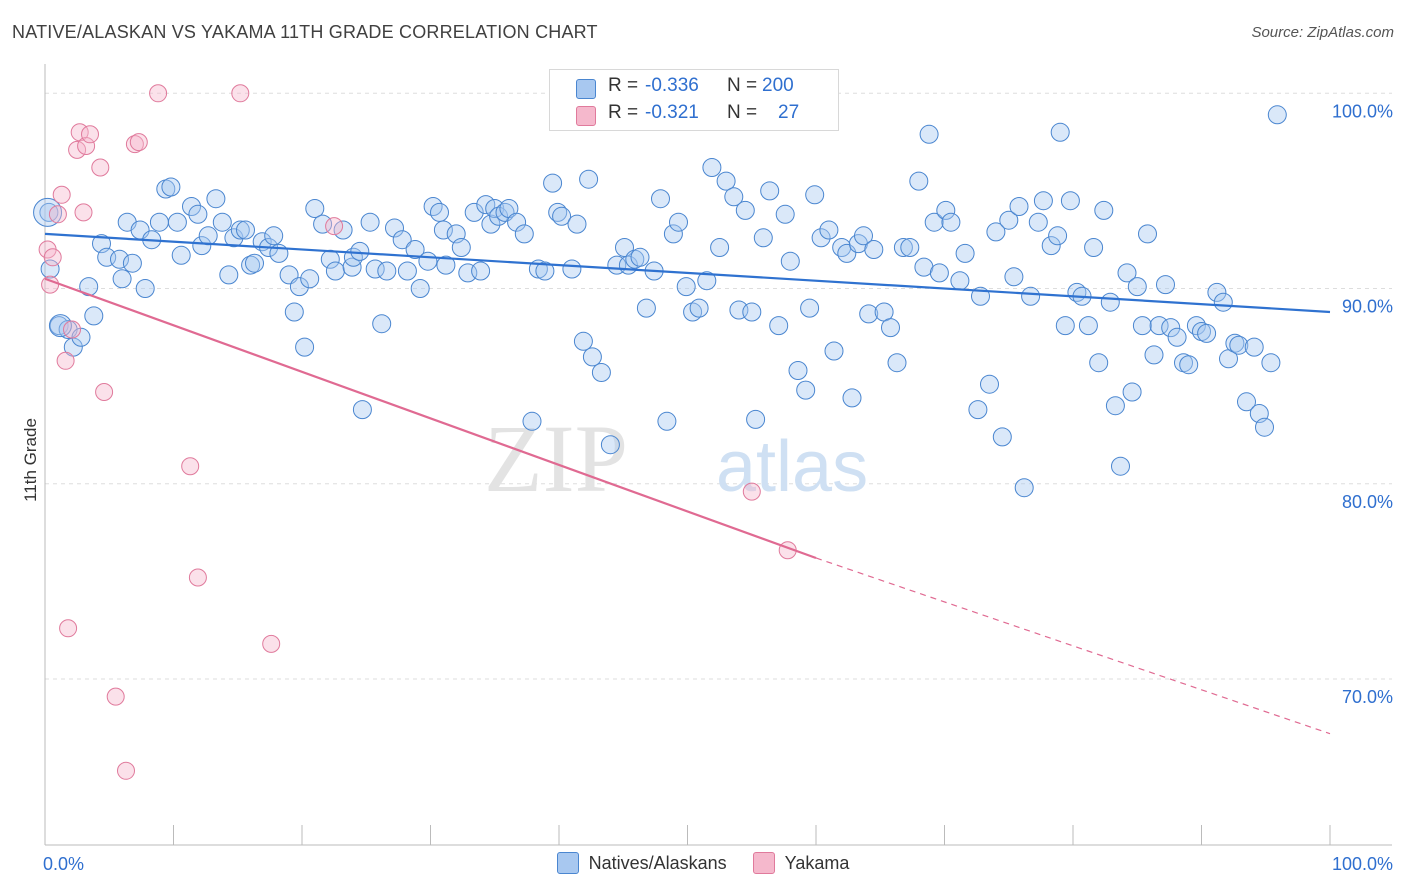 The width and height of the screenshot is (1406, 892). I want to click on r-value: -0.321, so click(672, 112).